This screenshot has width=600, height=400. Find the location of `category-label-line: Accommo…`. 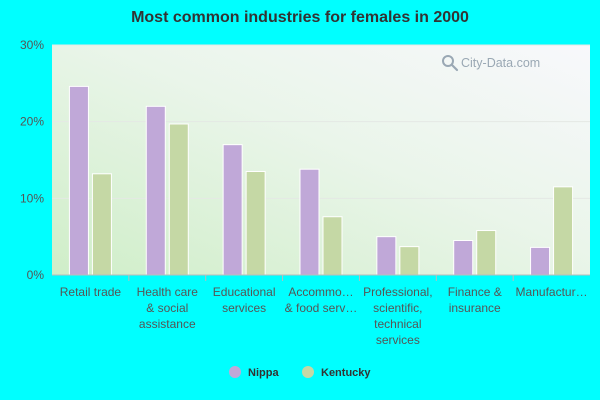

category-label-line: Accommo… is located at coordinates (320, 292).